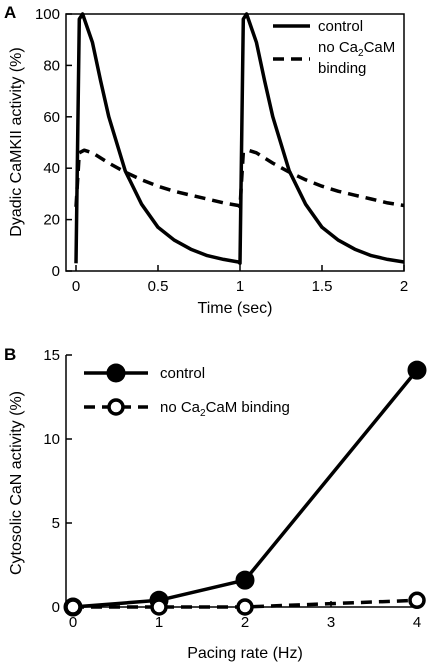  I want to click on y-tick-label: 100, so click(47, 14).